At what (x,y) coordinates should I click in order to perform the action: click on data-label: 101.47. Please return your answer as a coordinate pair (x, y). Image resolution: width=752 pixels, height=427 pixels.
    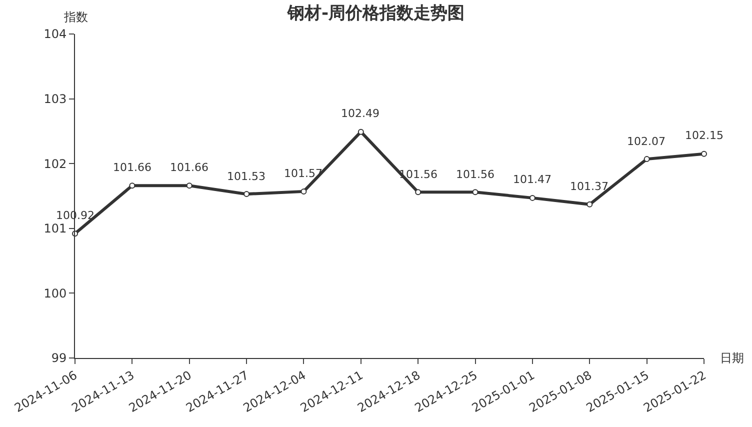
    Looking at the image, I should click on (532, 179).